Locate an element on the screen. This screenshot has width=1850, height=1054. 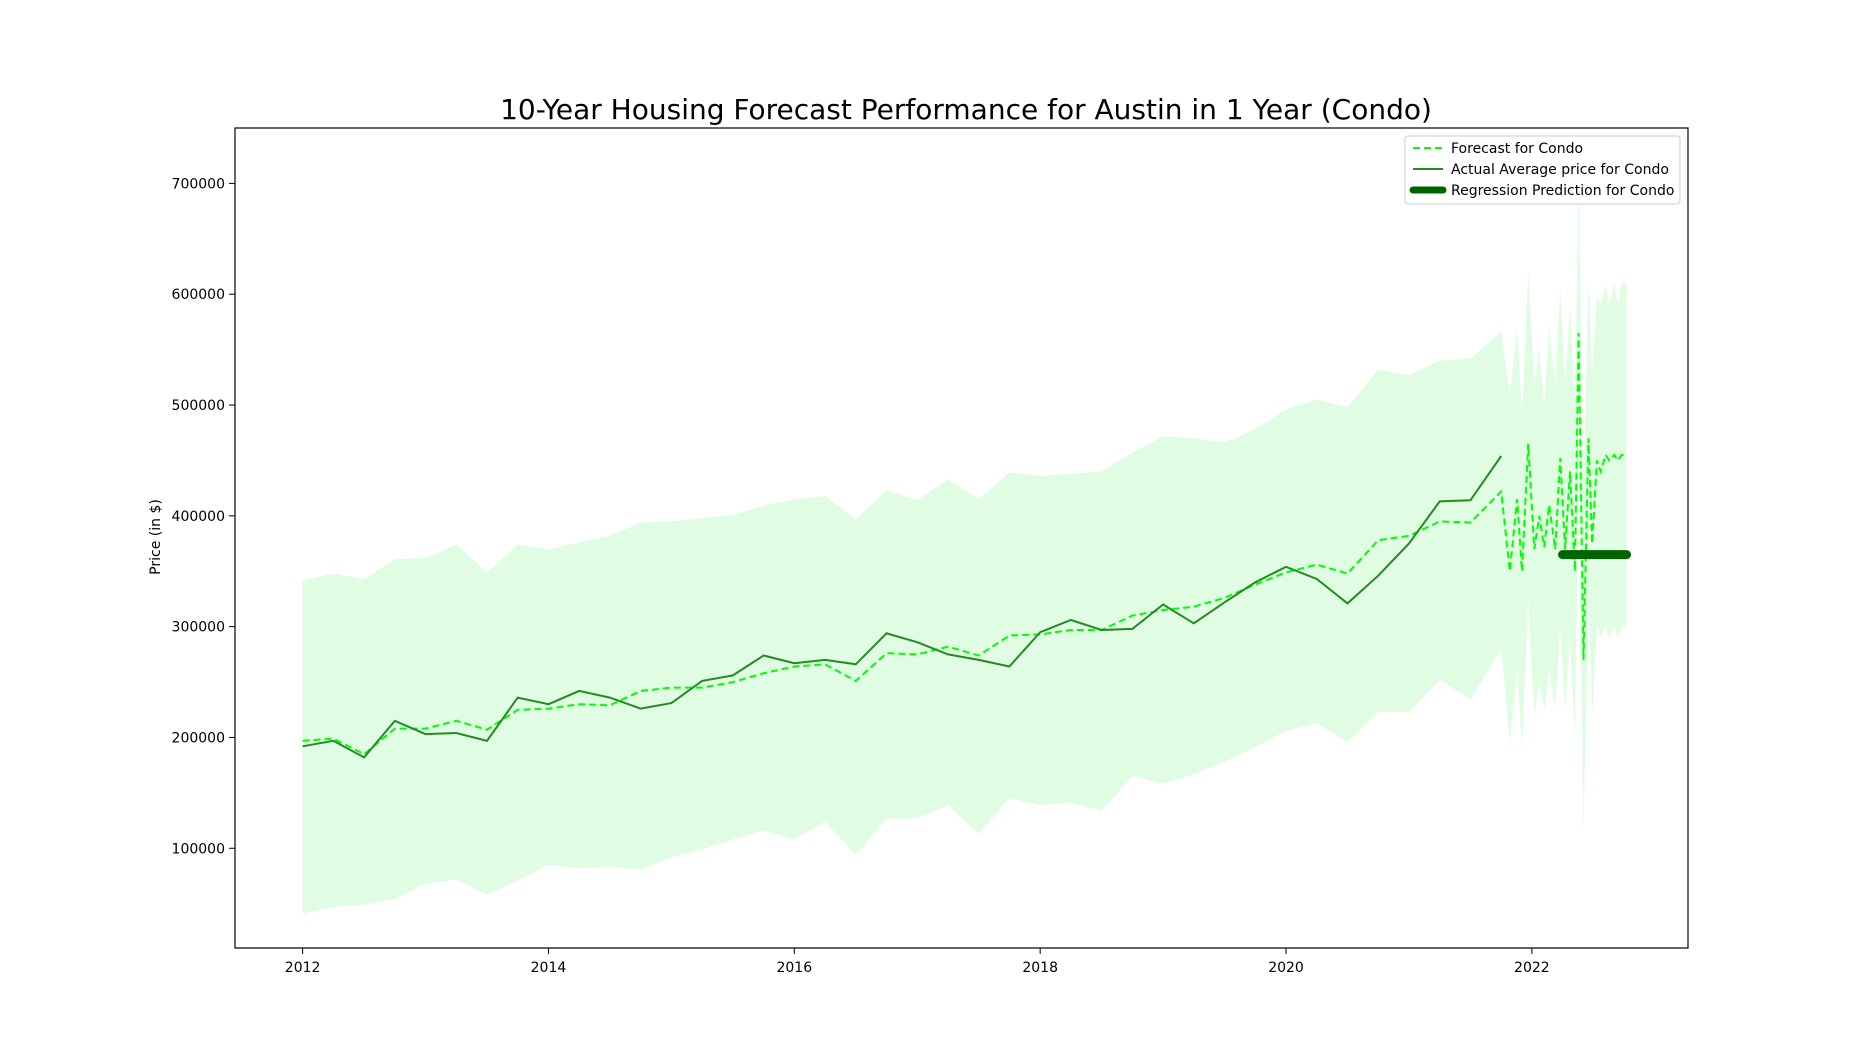
x-tick-label: 2014 is located at coordinates (549, 968).